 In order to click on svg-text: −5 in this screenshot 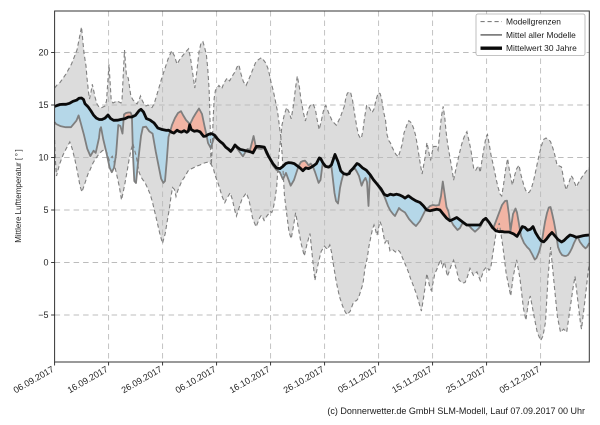, I will do `click(43, 315)`.